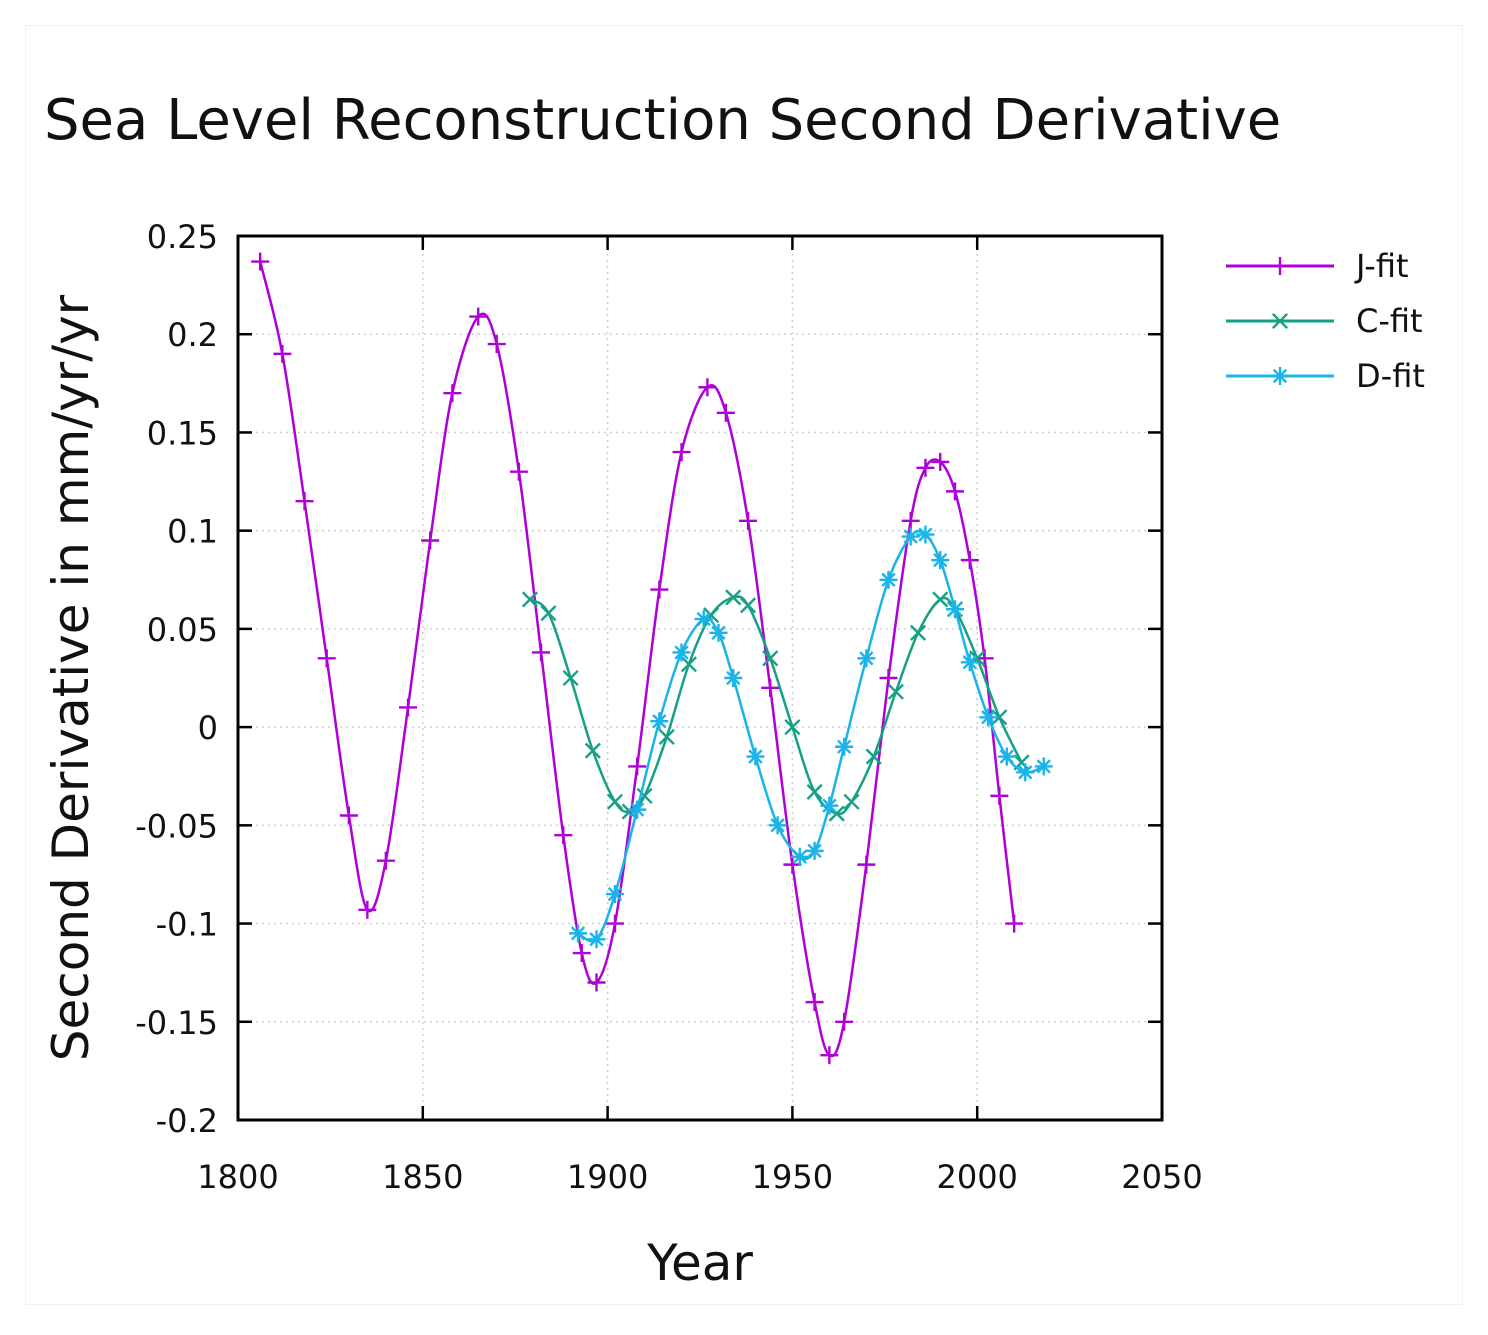  What do you see at coordinates (1317, 266) in the screenshot?
I see `legend-item-j-fit: J-fit` at bounding box center [1317, 266].